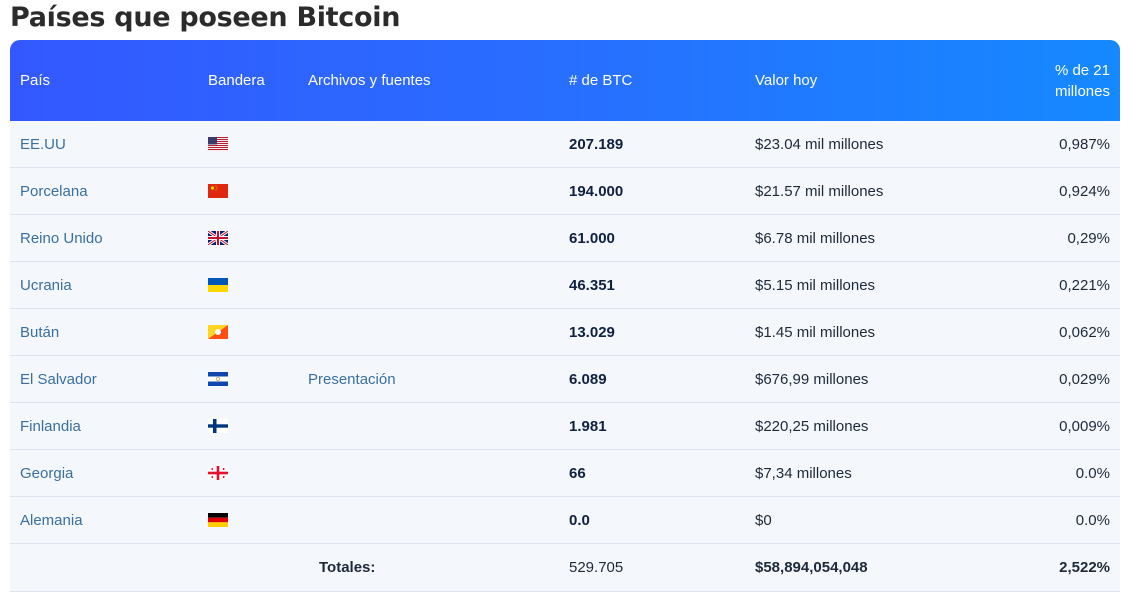  I want to click on el-salvador-flag-icon, so click(218, 379).